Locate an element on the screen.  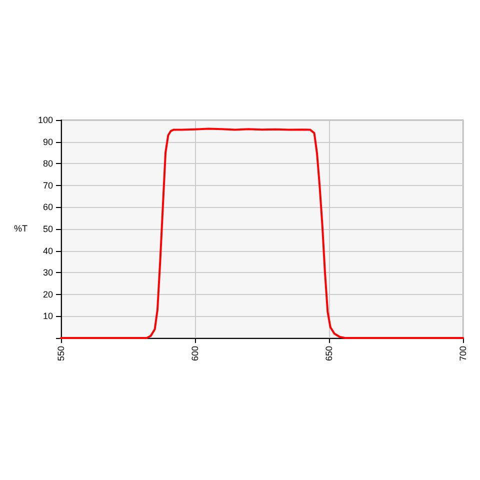
x-tick-label: 650 is located at coordinates (329, 354).